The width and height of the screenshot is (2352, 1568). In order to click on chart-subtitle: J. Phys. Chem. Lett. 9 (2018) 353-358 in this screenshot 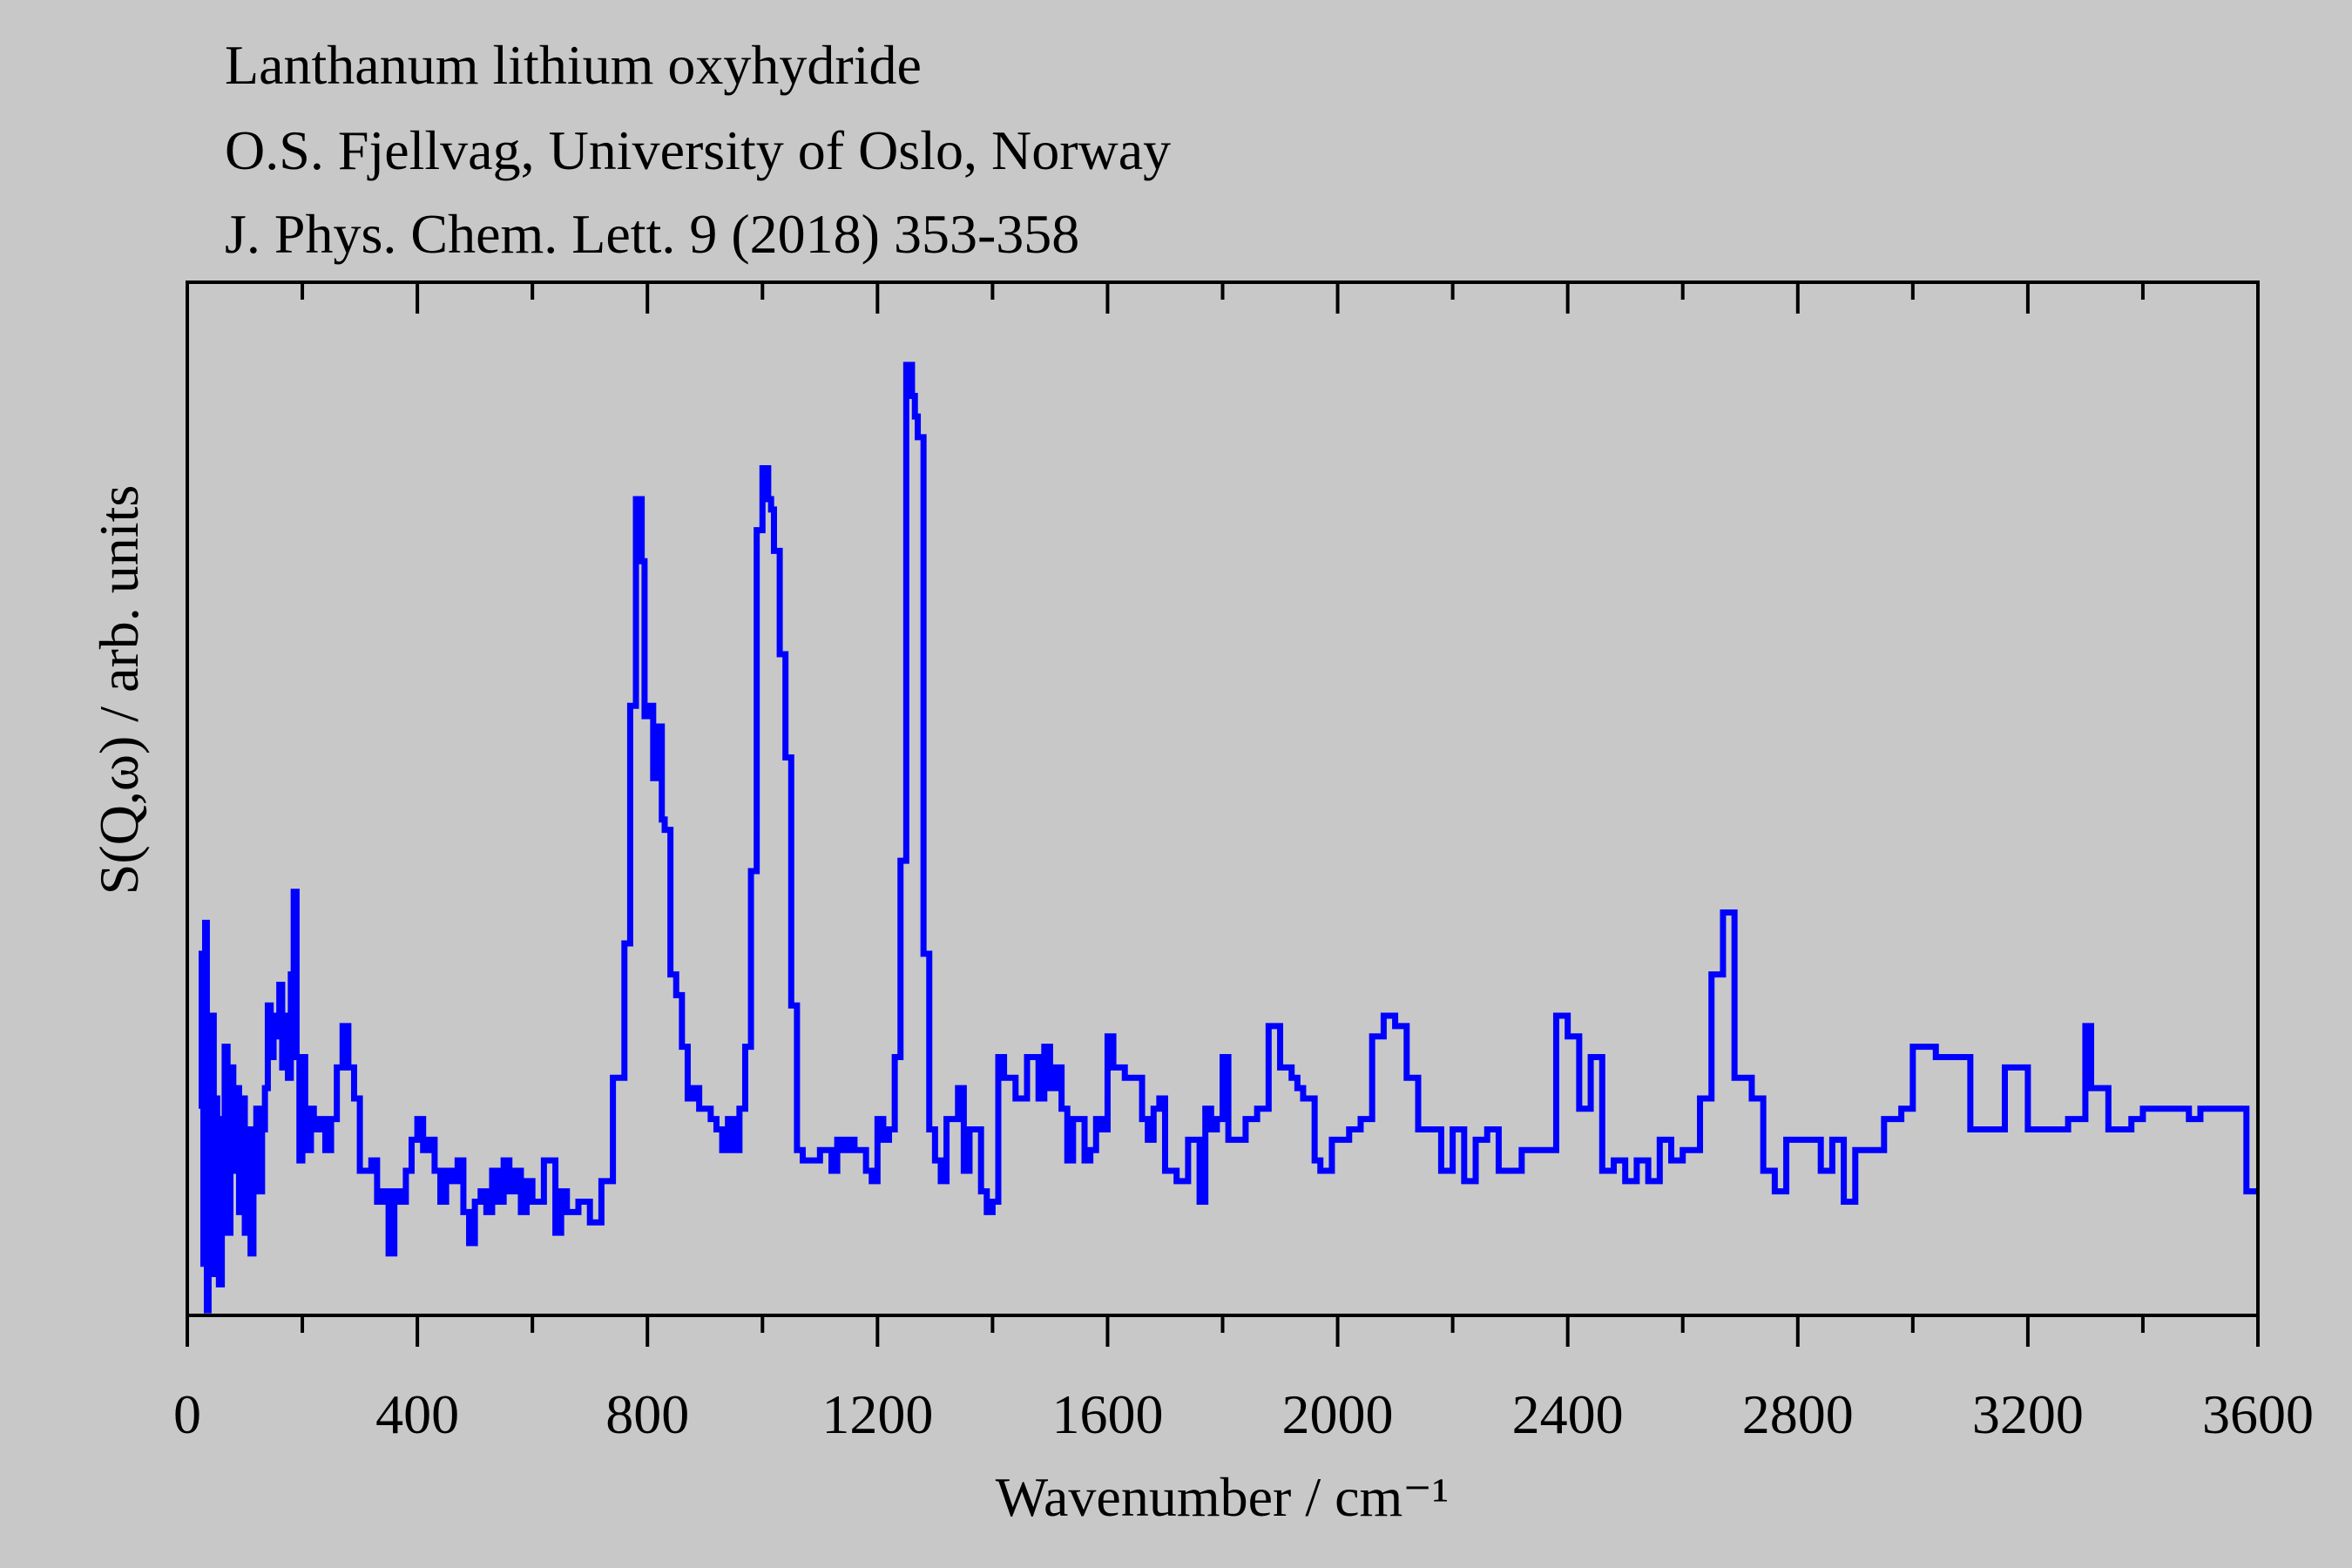, I will do `click(652, 234)`.